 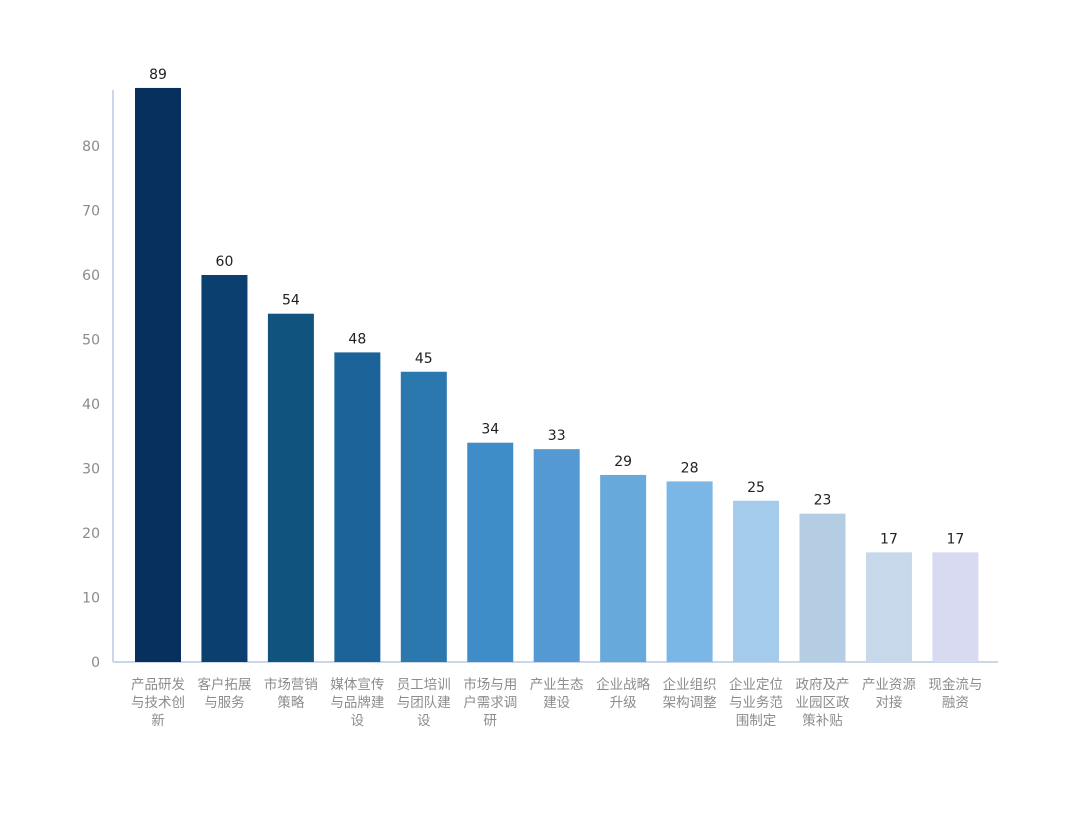 What do you see at coordinates (623, 684) in the screenshot?
I see `category-label: 企业战略` at bounding box center [623, 684].